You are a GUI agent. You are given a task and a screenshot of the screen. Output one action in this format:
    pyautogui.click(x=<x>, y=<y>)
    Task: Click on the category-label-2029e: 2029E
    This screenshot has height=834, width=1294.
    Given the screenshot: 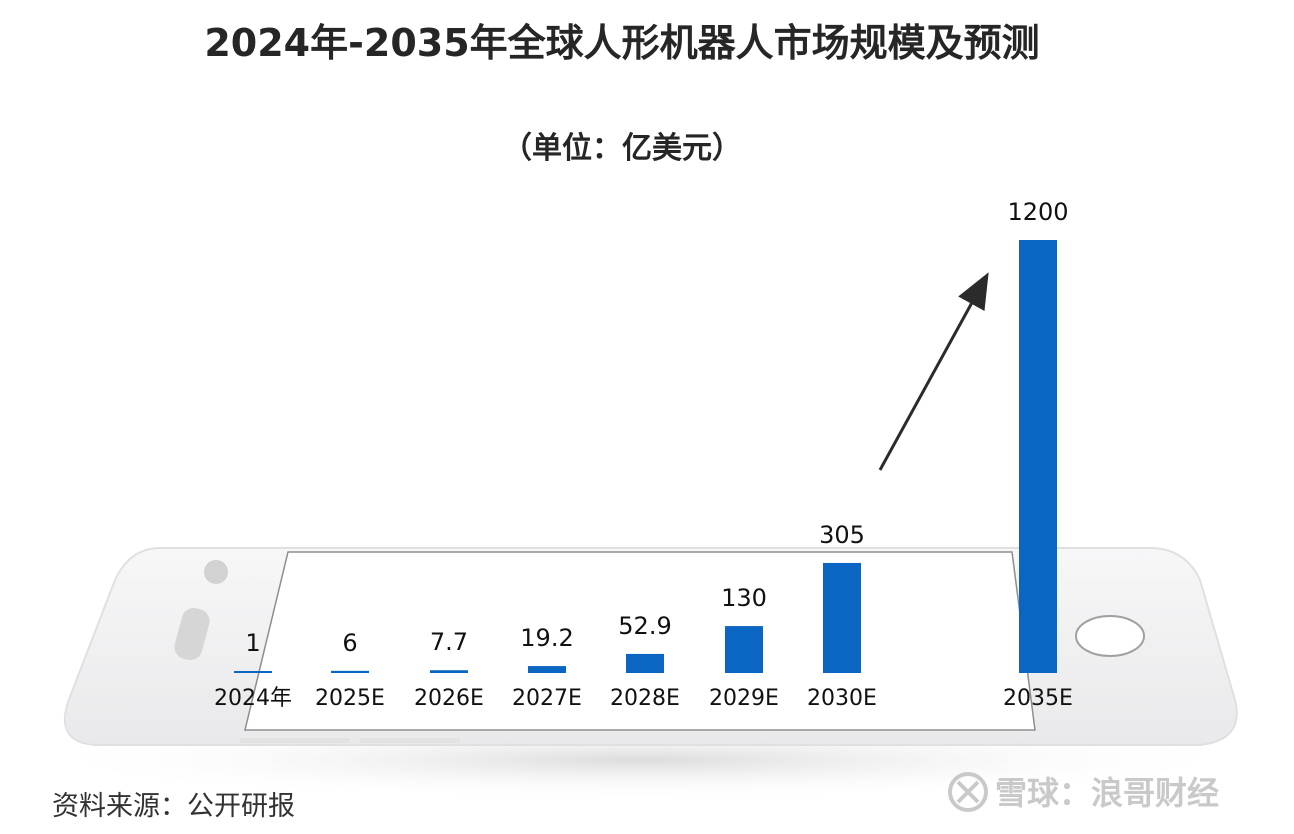 What is the action you would take?
    pyautogui.click(x=744, y=698)
    